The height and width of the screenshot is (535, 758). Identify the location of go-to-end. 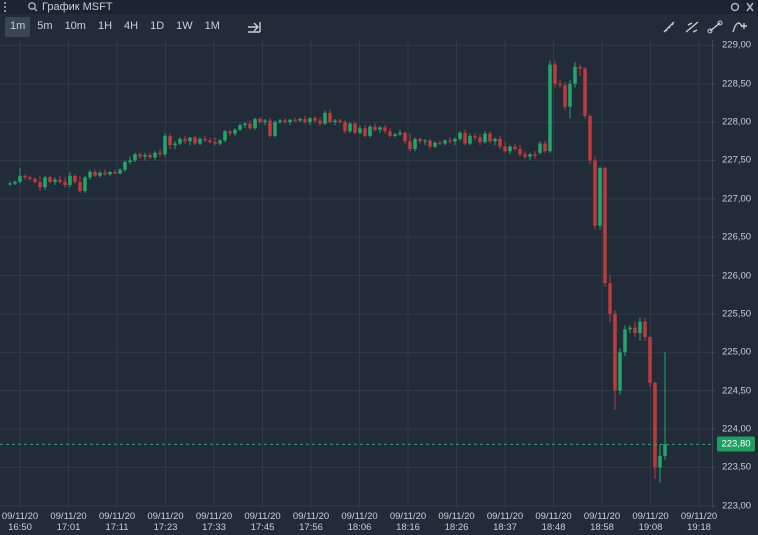
(254, 27).